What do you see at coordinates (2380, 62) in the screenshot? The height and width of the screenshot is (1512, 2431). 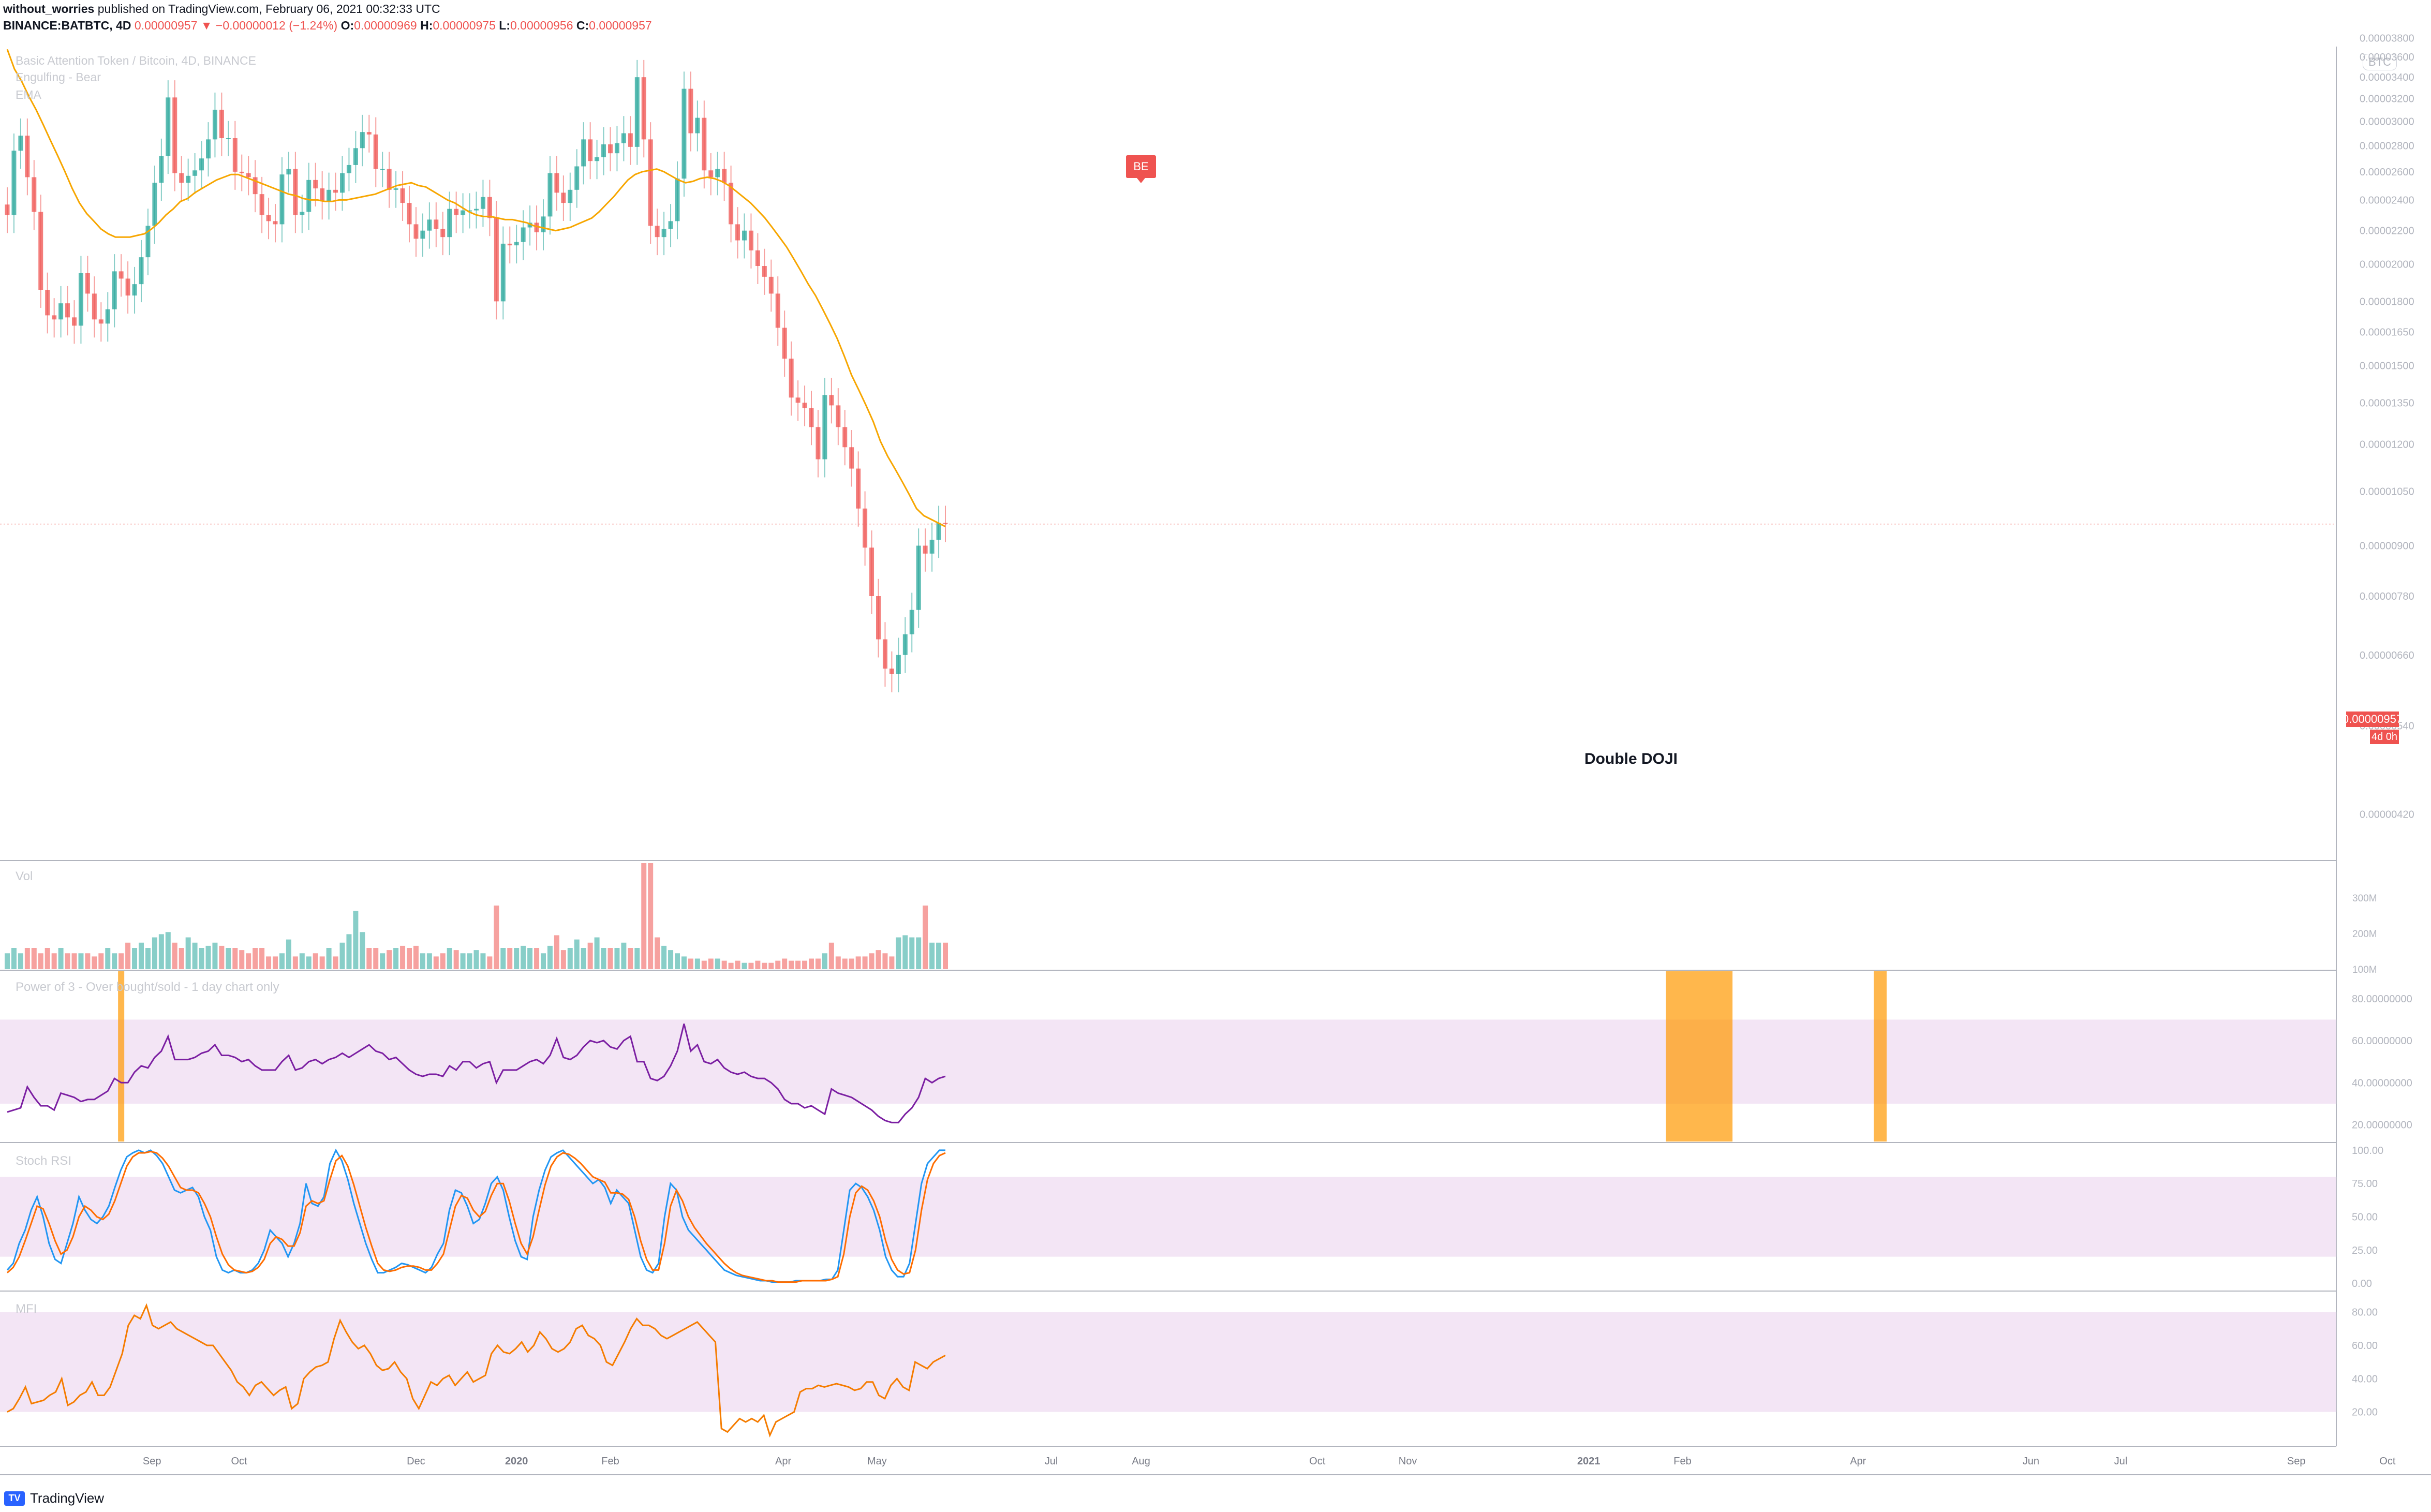 I see `currency-badge: BTC` at bounding box center [2380, 62].